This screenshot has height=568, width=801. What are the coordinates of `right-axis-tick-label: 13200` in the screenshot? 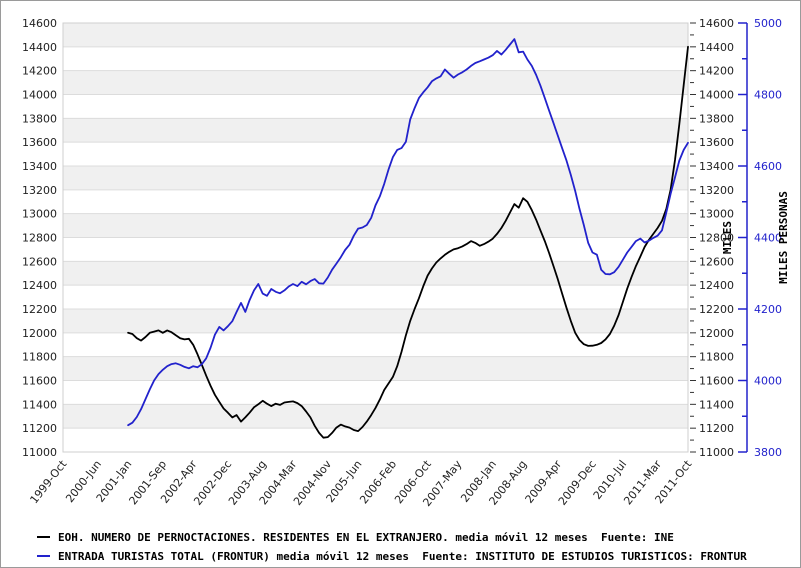 It's located at (716, 190).